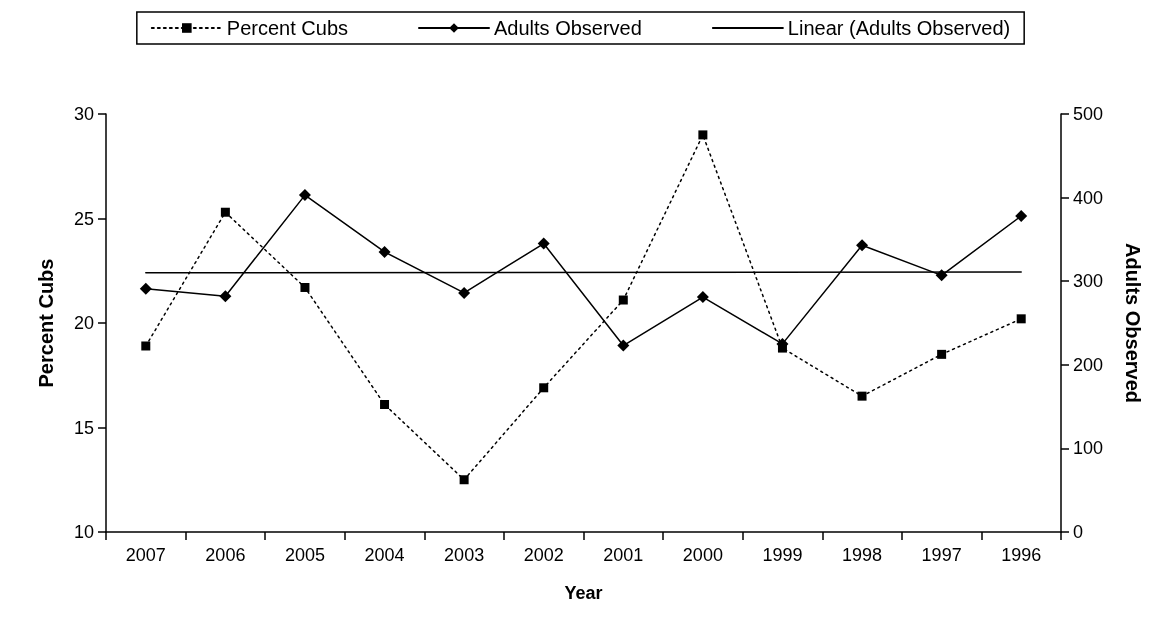 The width and height of the screenshot is (1161, 633). What do you see at coordinates (304, 555) in the screenshot?
I see `x-tick-label: 2005` at bounding box center [304, 555].